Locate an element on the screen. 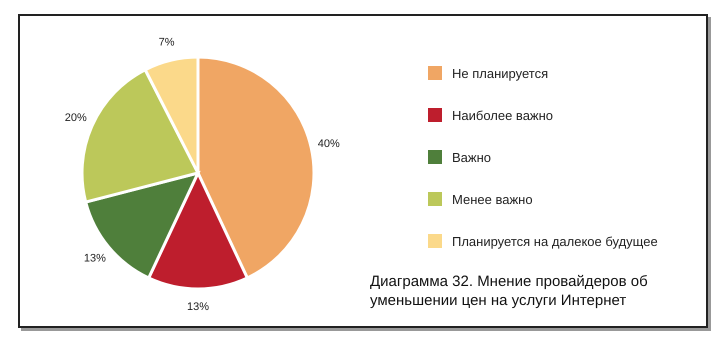 The image size is (726, 350). legend-label: Важно is located at coordinates (472, 157).